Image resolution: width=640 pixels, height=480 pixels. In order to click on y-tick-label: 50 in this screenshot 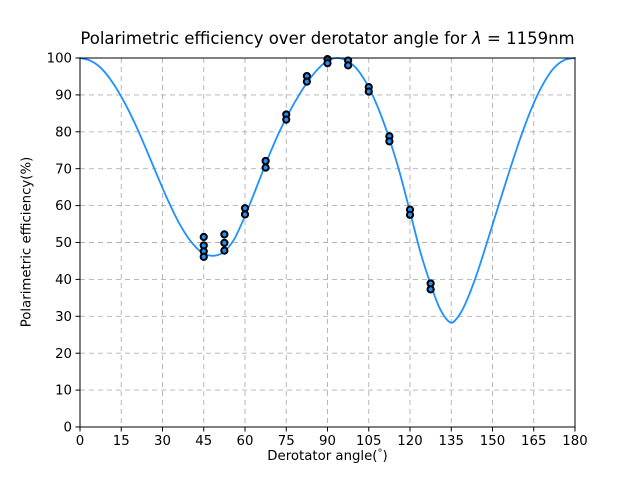, I will do `click(63, 243)`.